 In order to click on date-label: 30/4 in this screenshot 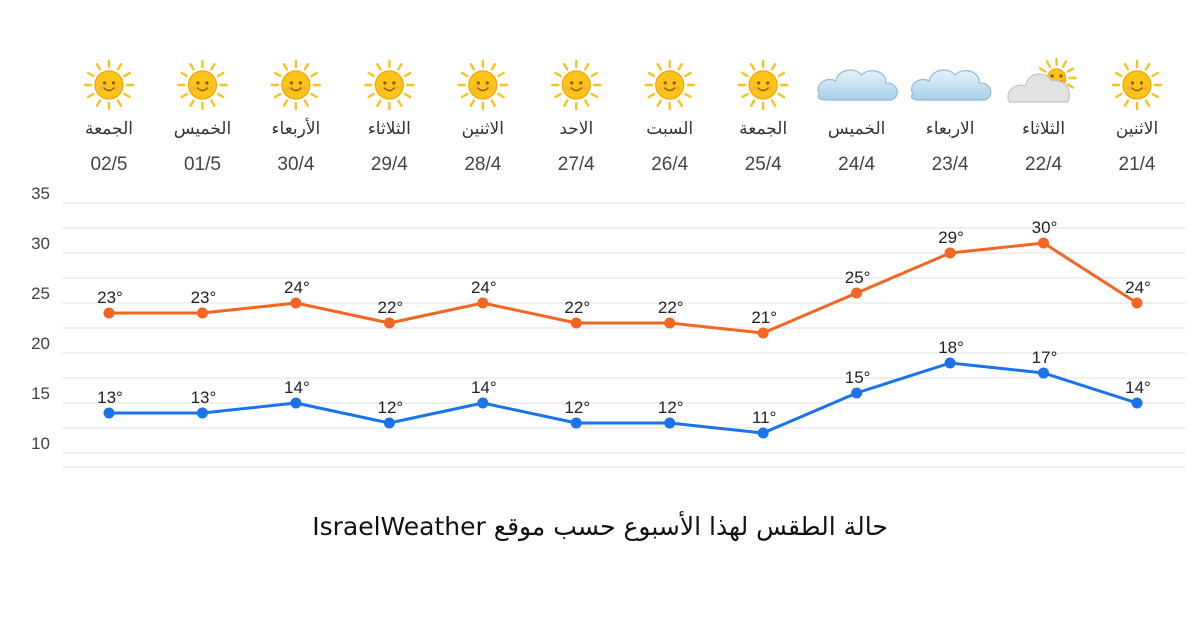, I will do `click(295, 164)`.